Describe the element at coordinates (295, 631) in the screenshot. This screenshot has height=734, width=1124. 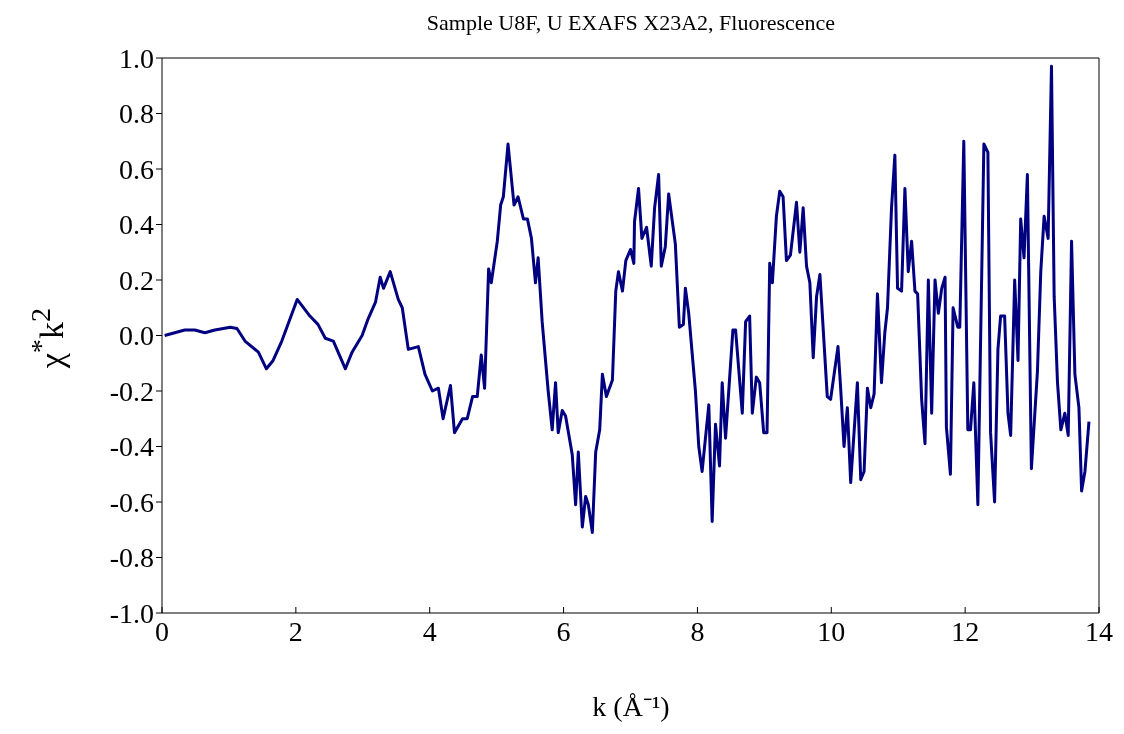
I see `x-tick-label: 2` at that location.